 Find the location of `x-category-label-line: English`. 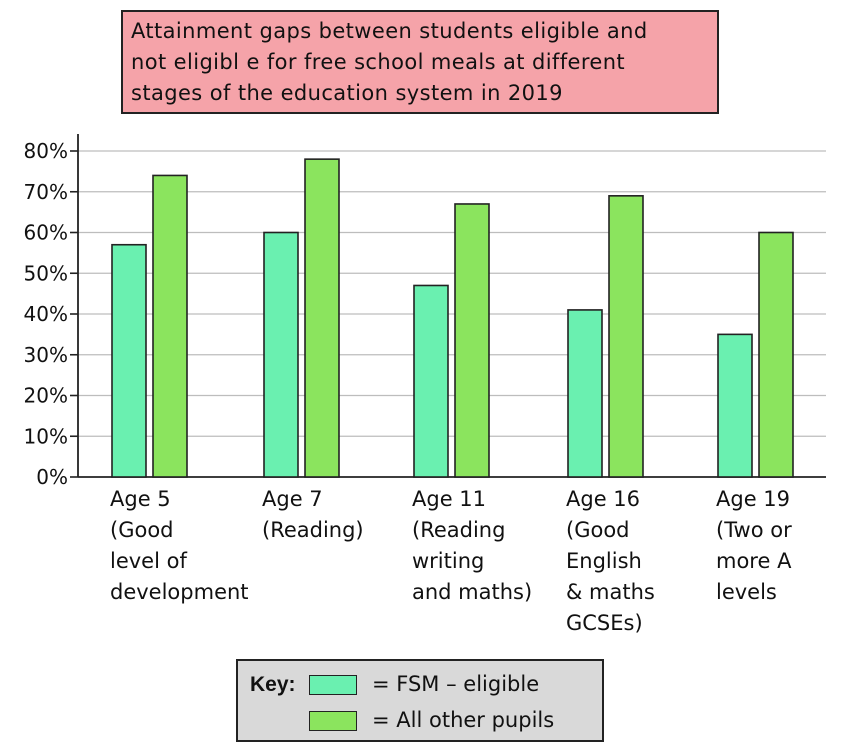

x-category-label-line: English is located at coordinates (604, 561).